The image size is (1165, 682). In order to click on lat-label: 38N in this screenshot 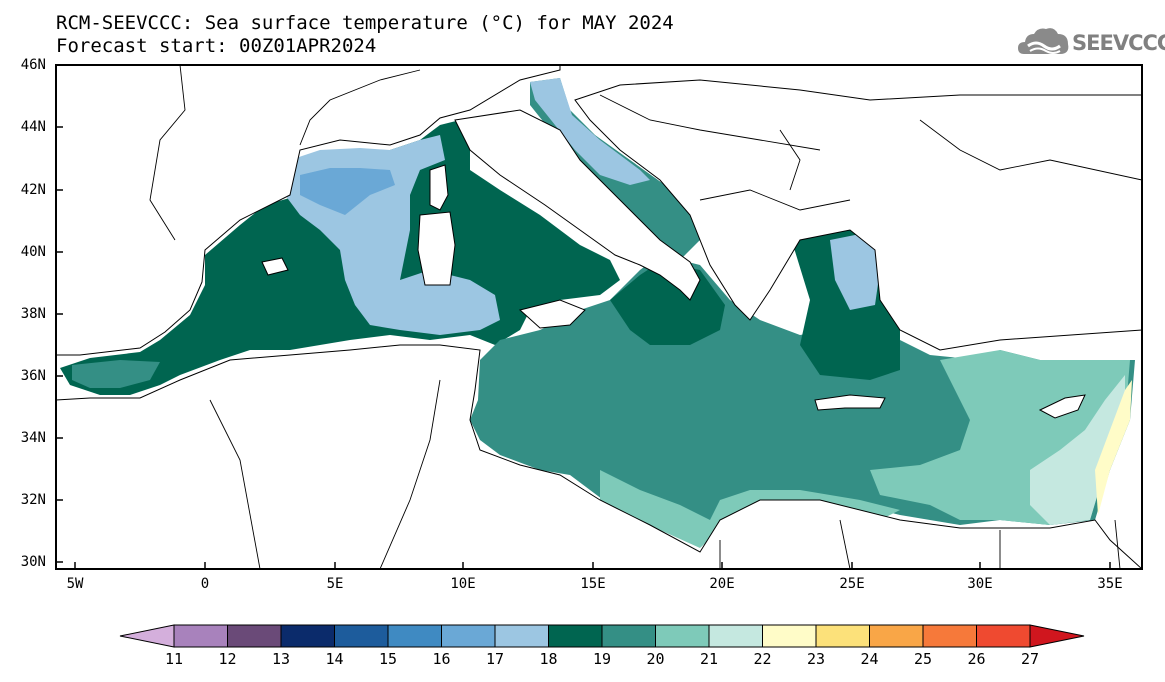, I will do `click(33, 314)`.